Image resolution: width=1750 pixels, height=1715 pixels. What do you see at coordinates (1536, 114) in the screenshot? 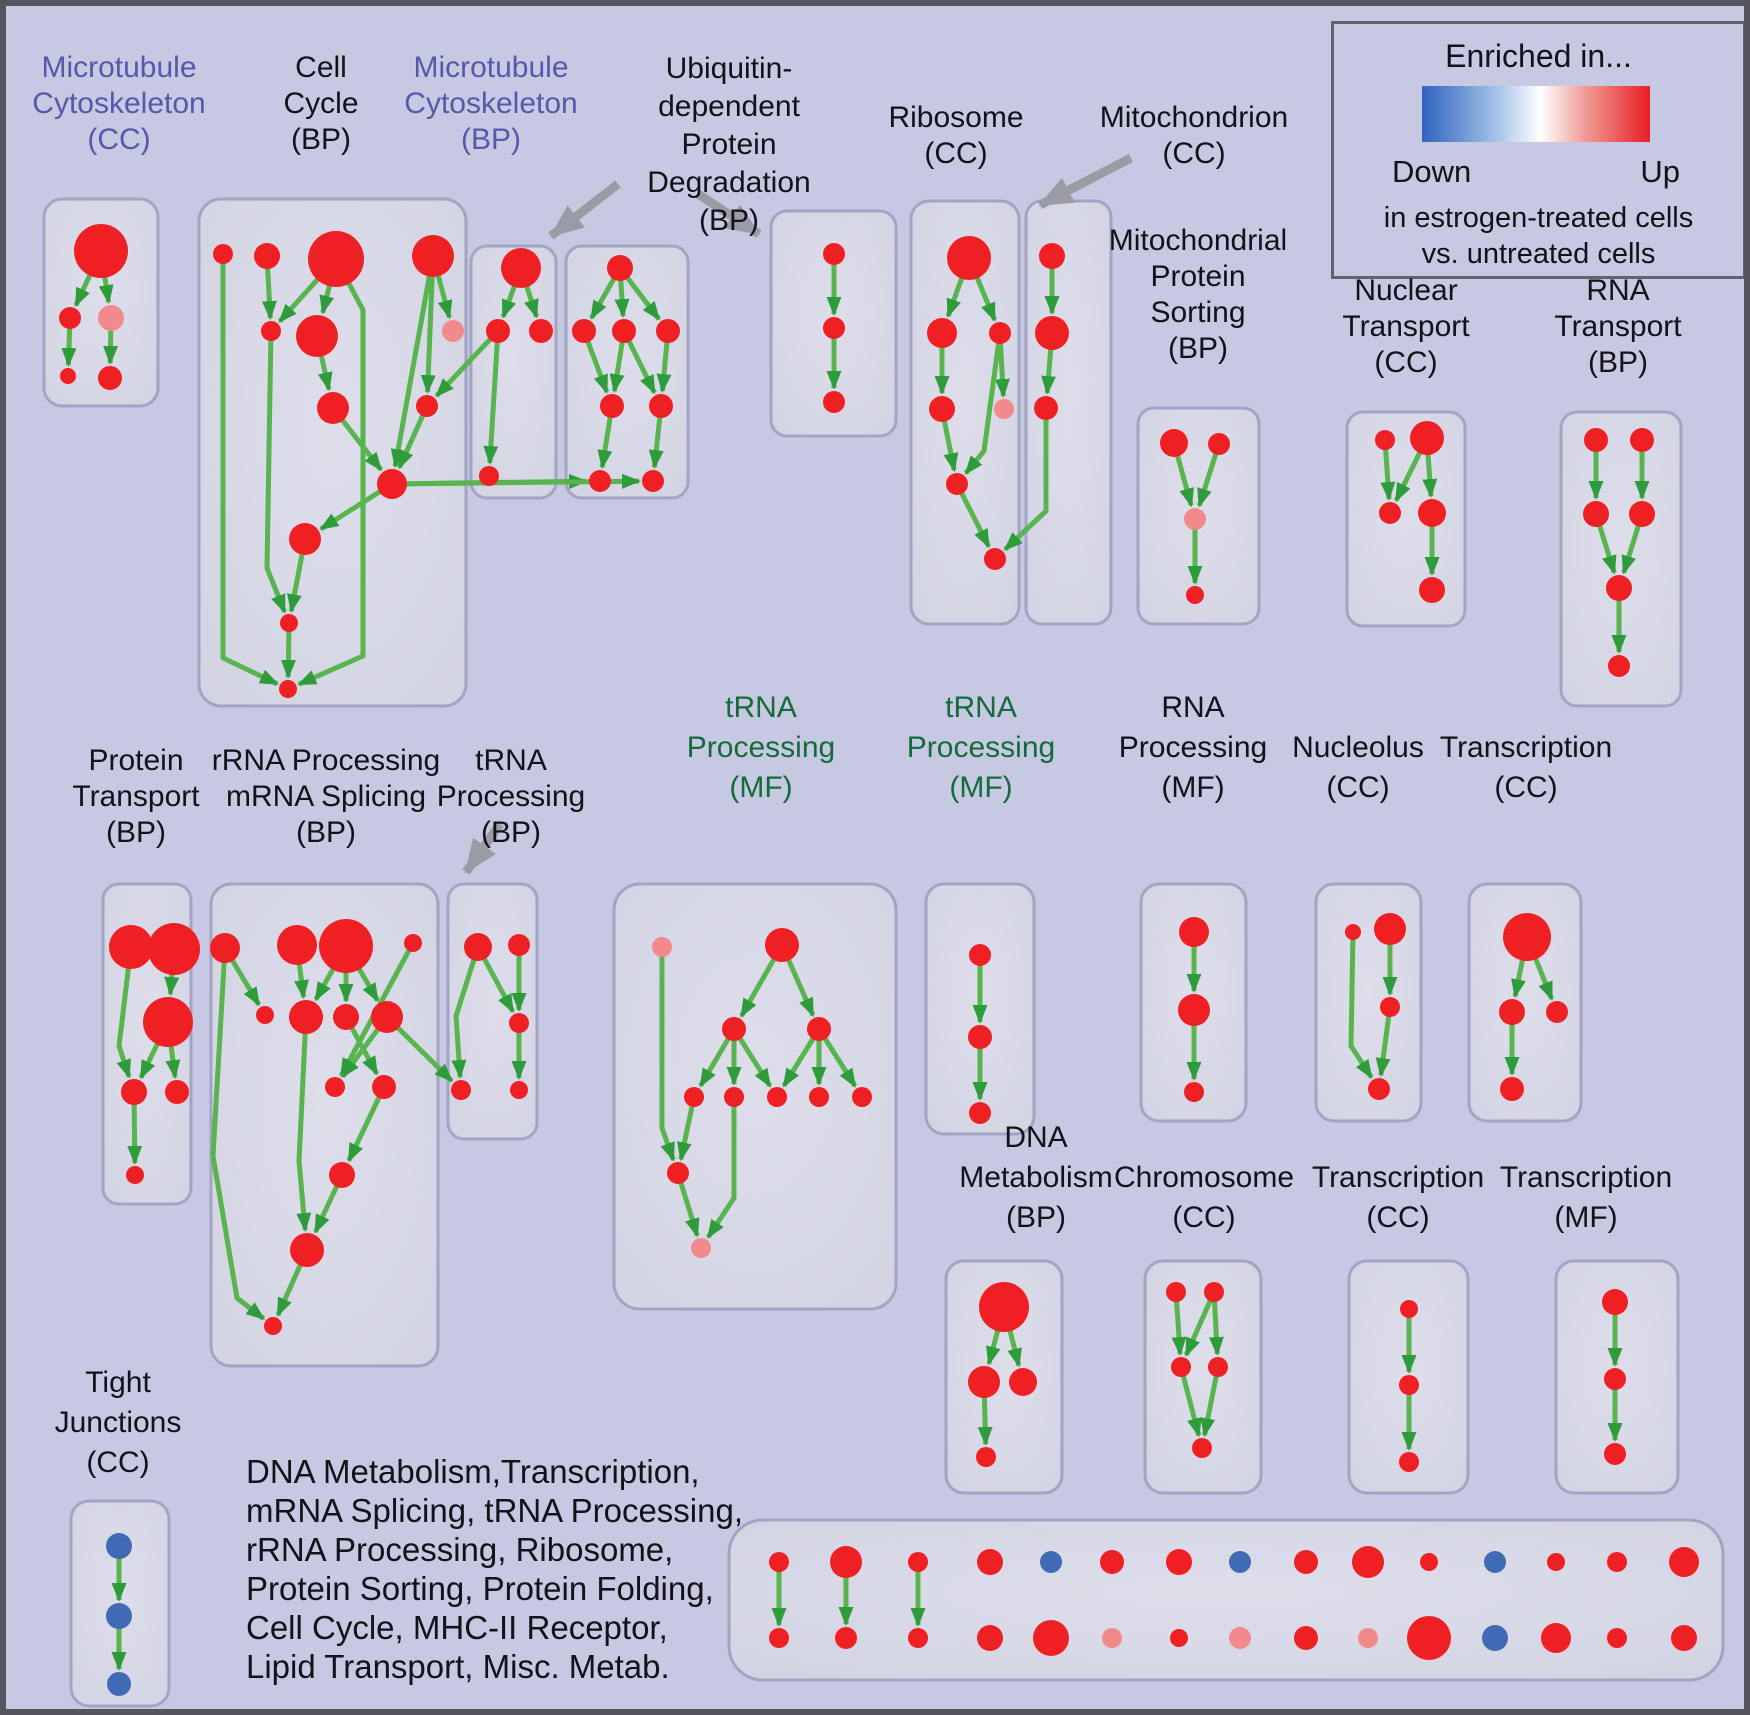
I see `legend-gradient` at bounding box center [1536, 114].